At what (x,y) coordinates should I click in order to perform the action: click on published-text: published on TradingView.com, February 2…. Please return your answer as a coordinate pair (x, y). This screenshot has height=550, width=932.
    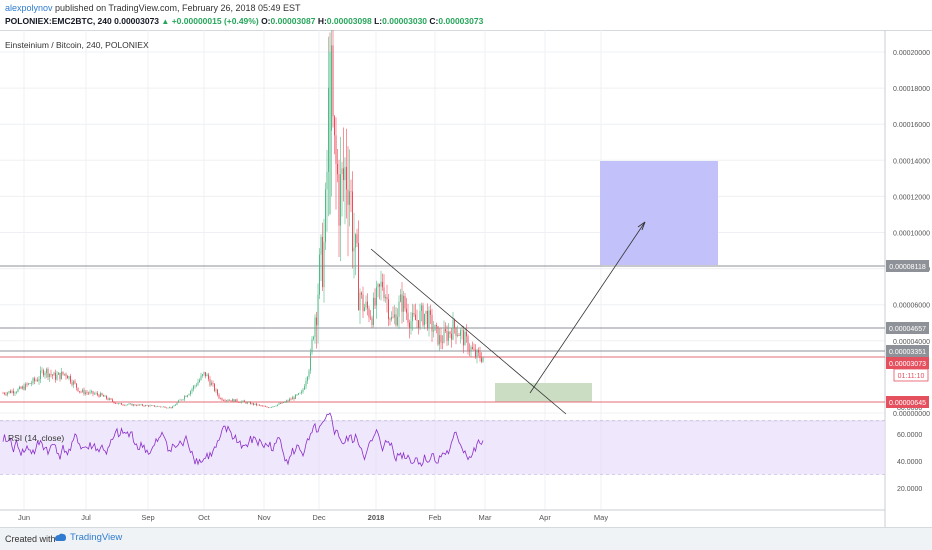
    Looking at the image, I should click on (178, 8).